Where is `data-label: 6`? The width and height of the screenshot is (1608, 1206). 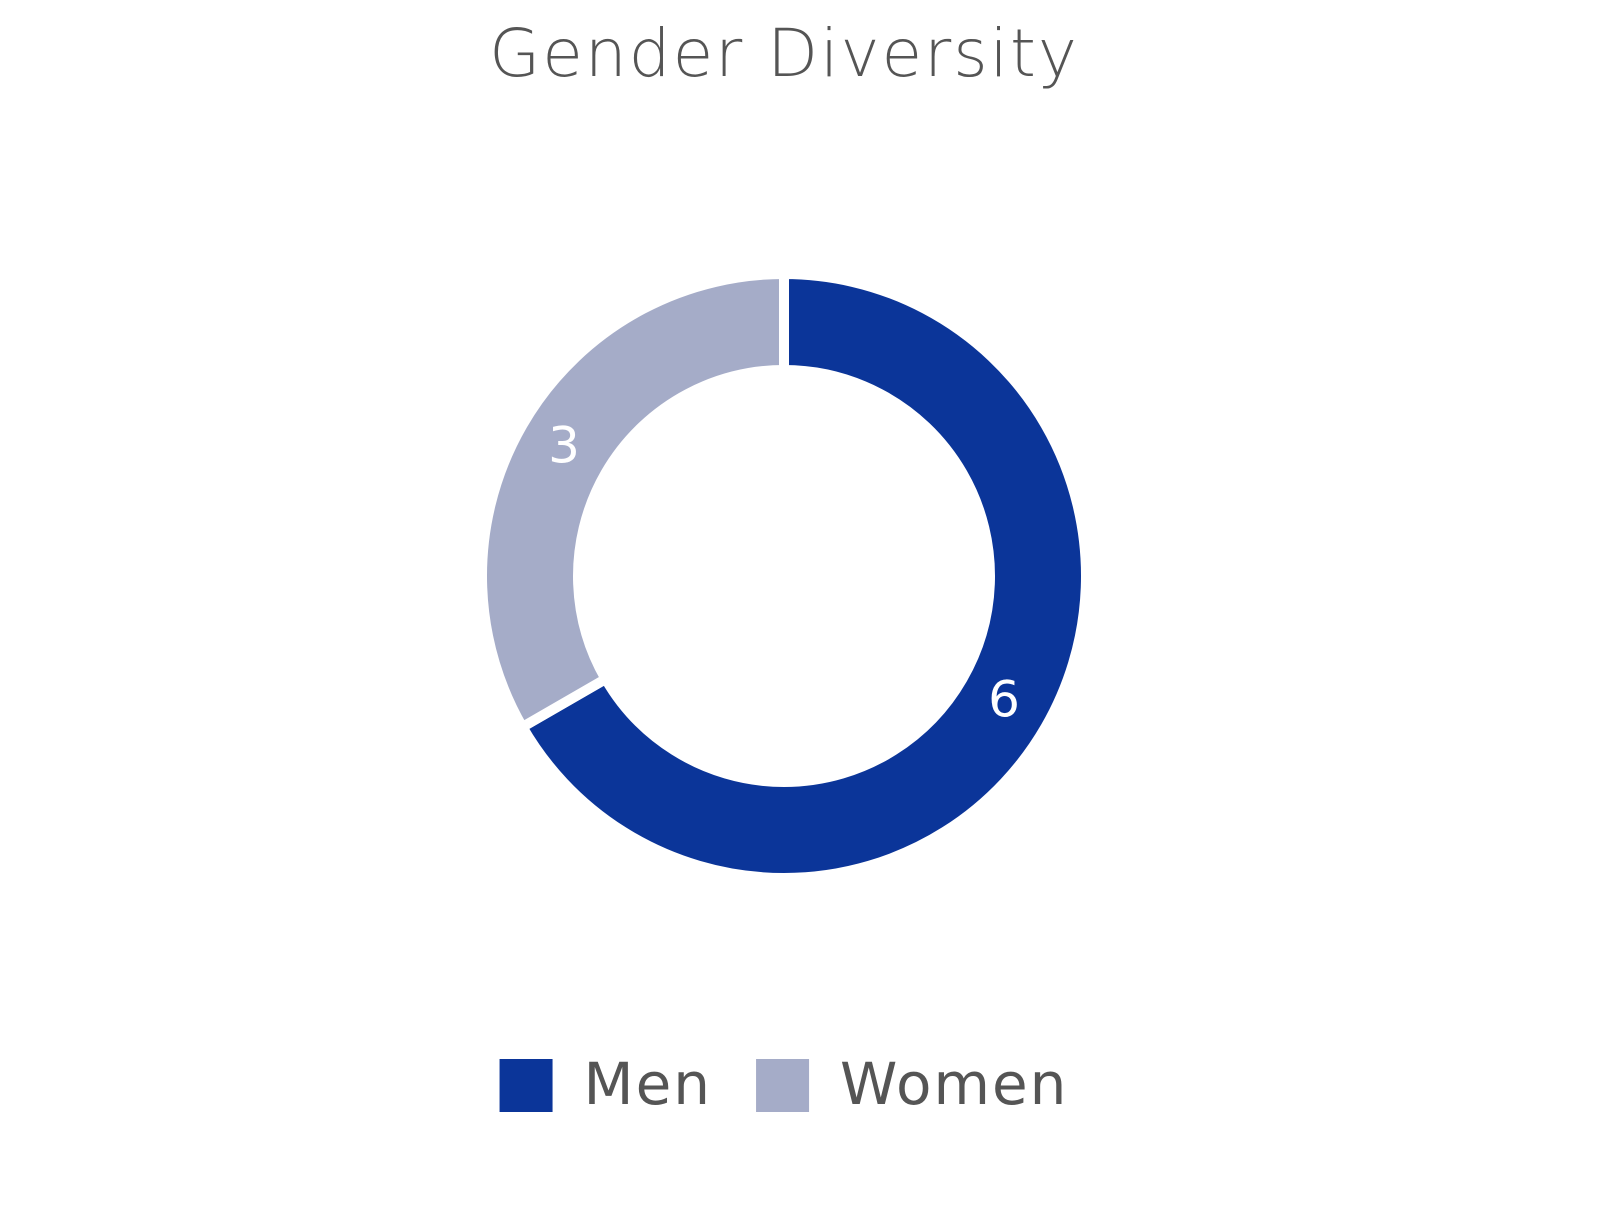
data-label: 6 is located at coordinates (1004, 700).